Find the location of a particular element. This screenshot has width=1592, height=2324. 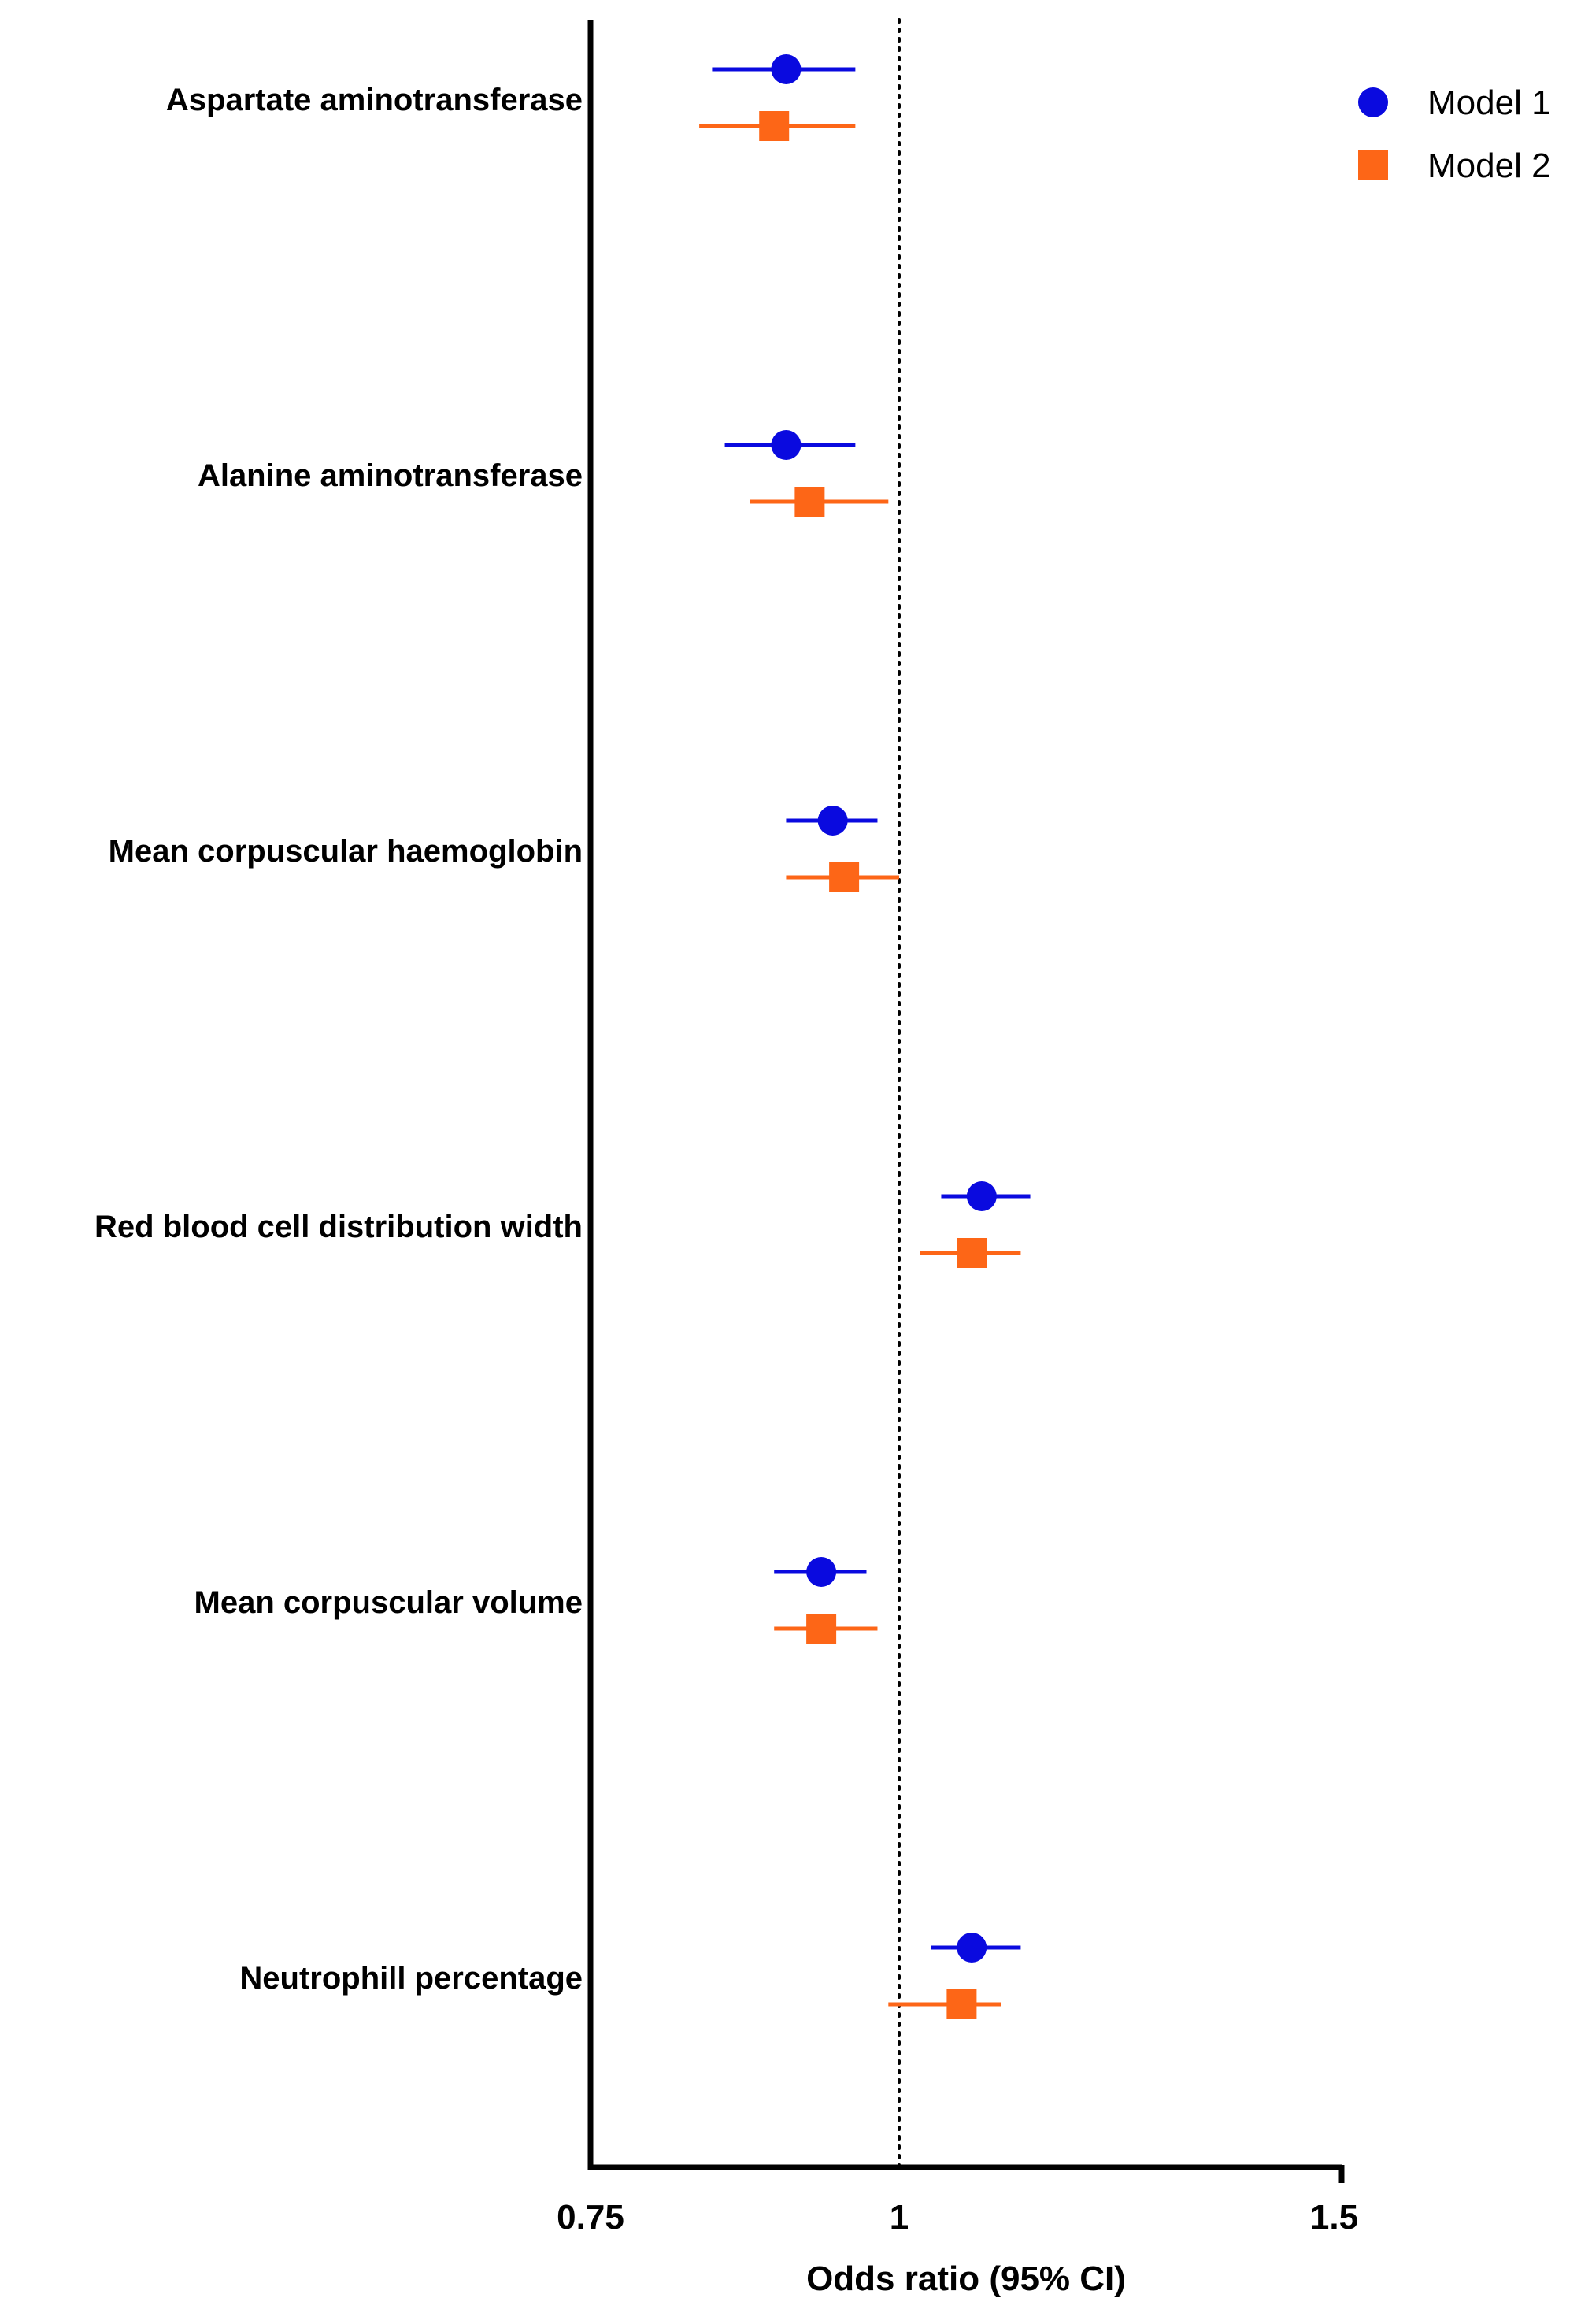

x-tick-label: 1.5 is located at coordinates (1334, 2217).